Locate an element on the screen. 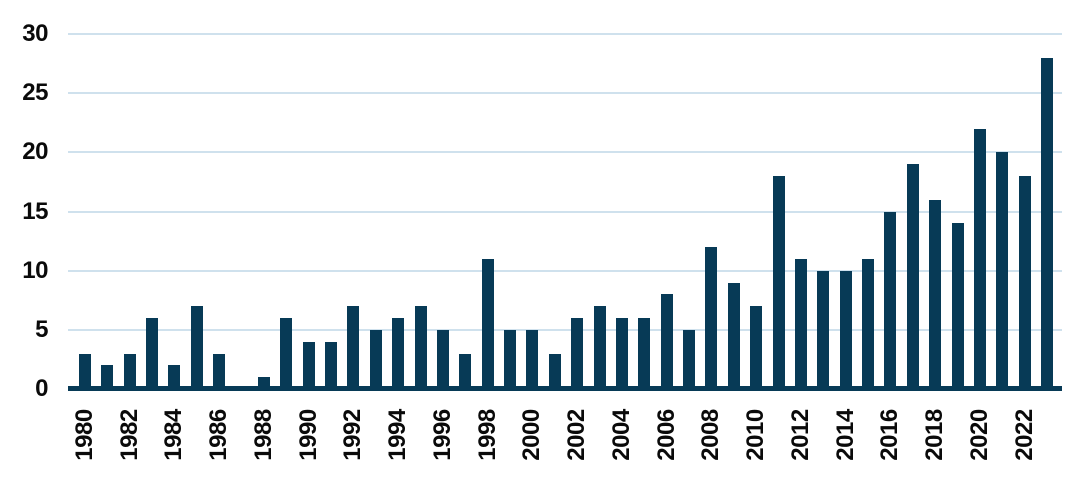 This screenshot has height=483, width=1087. bar-1998 is located at coordinates (487, 324).